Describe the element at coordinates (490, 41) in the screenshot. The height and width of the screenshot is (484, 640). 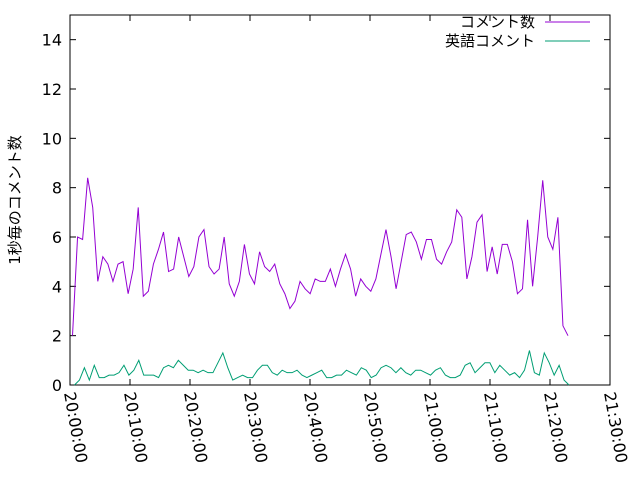
I see `legend-label: 英語コメント` at that location.